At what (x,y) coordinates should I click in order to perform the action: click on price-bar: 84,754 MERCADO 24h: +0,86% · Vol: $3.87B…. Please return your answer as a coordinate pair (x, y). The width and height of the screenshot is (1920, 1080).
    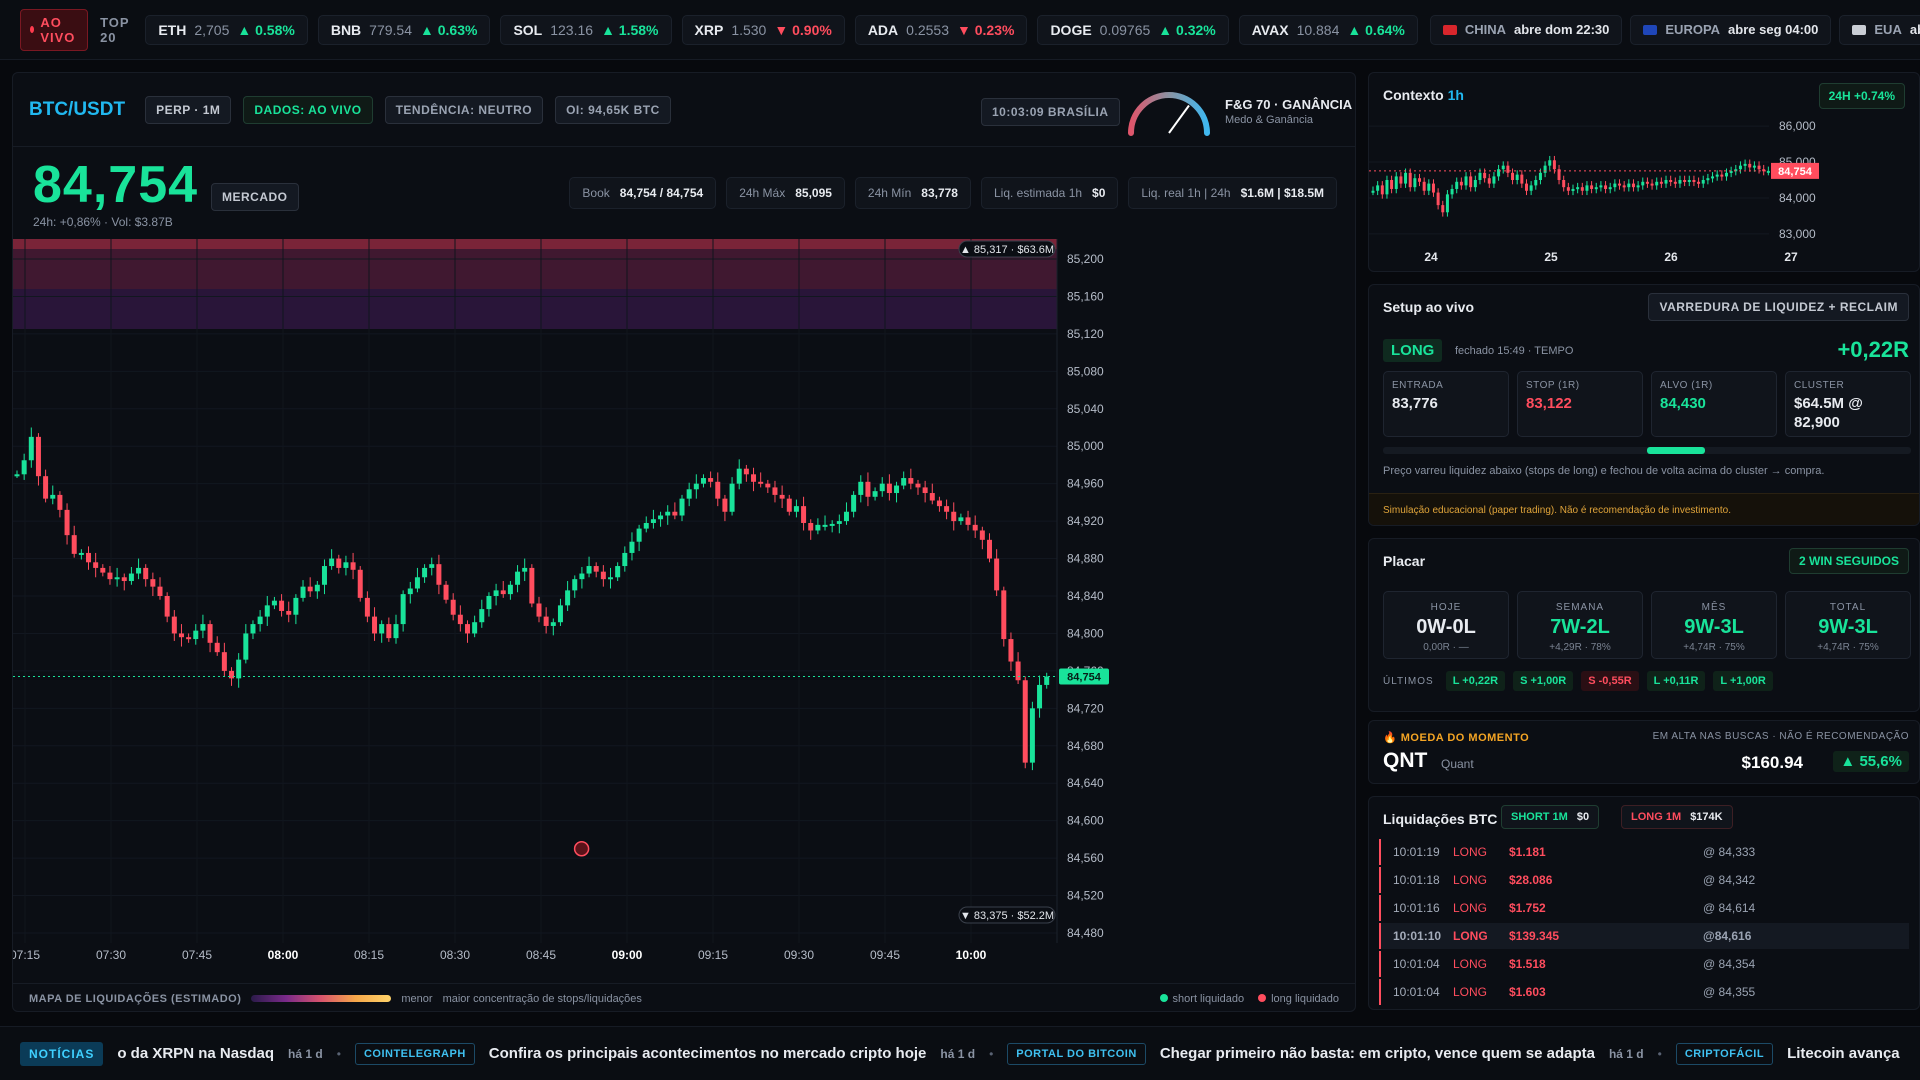
    Looking at the image, I should click on (684, 193).